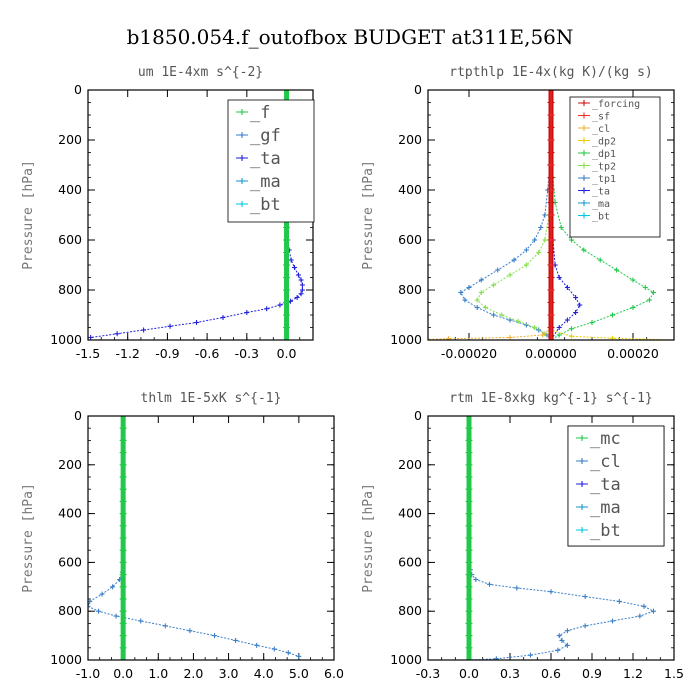 This screenshot has height=700, width=700. Describe the element at coordinates (551, 673) in the screenshot. I see `x-tick-label: 0.6` at that location.